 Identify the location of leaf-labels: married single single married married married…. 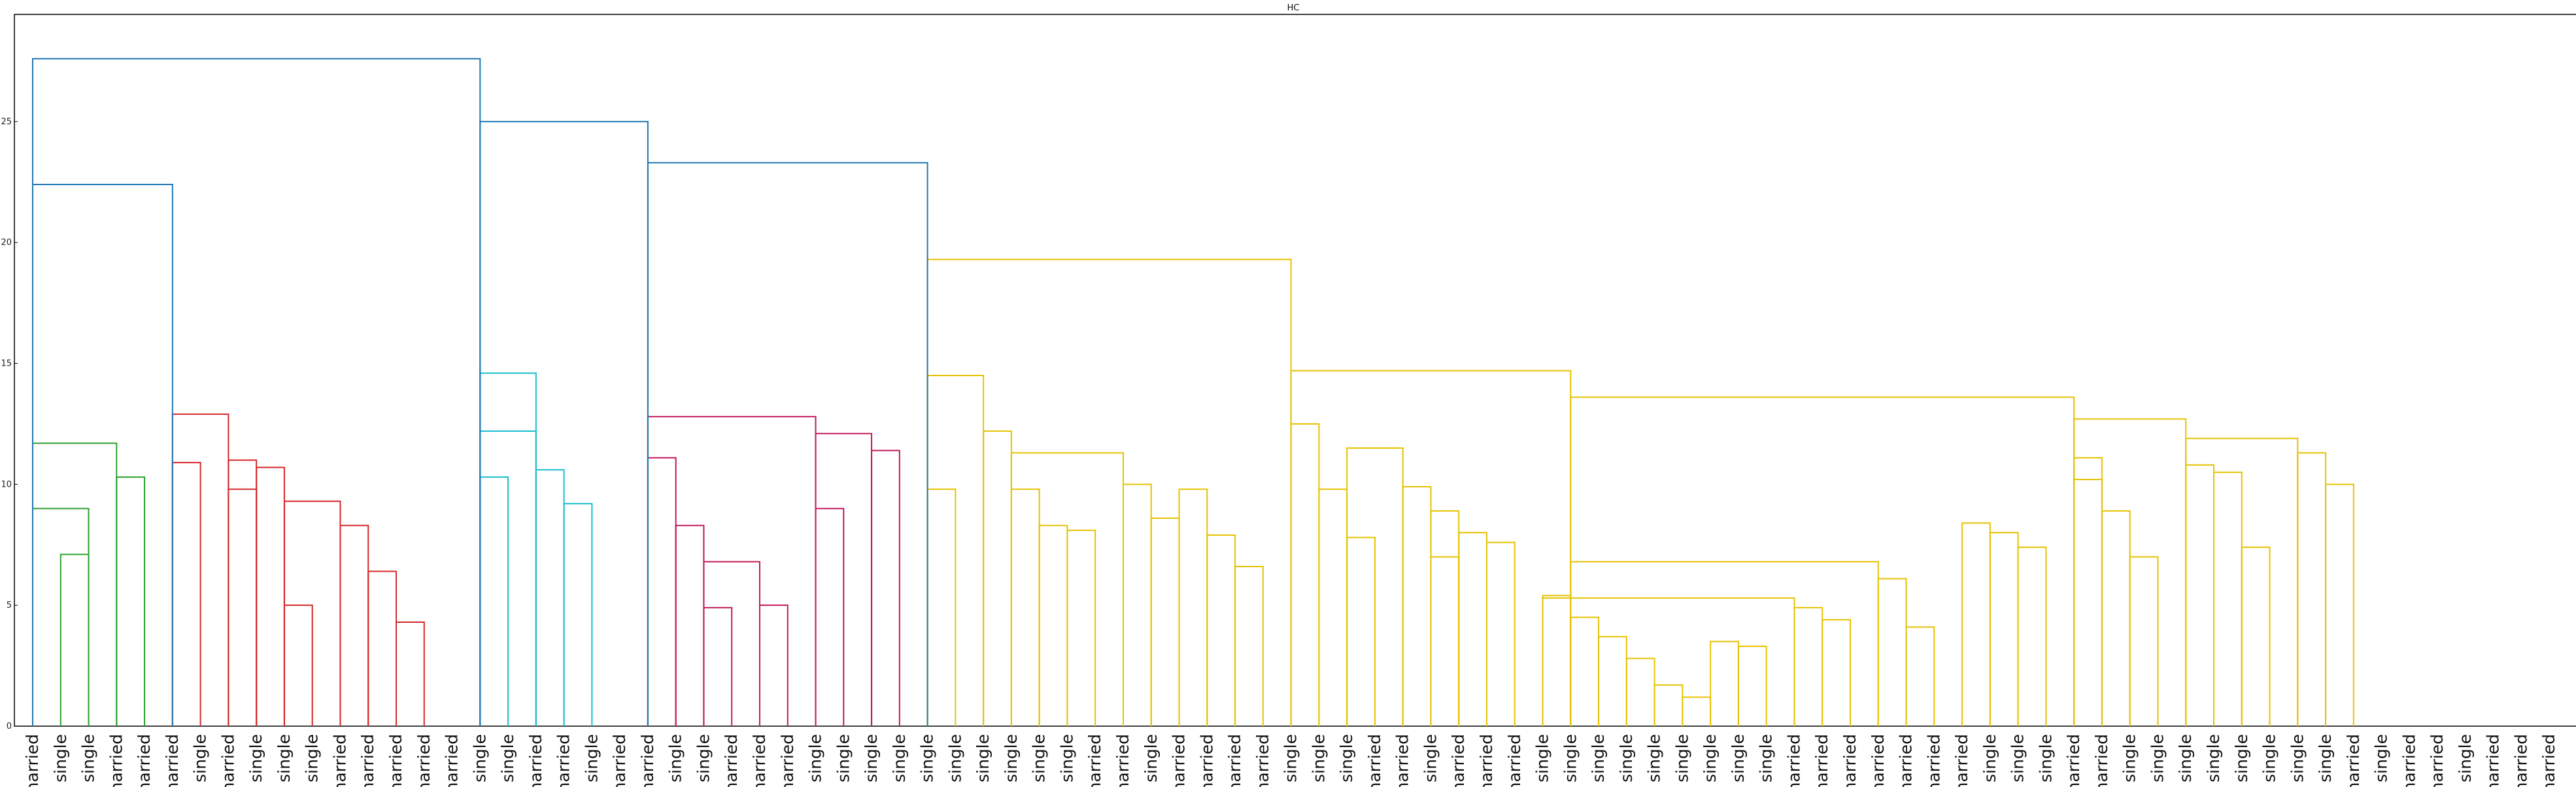
(1290, 760).